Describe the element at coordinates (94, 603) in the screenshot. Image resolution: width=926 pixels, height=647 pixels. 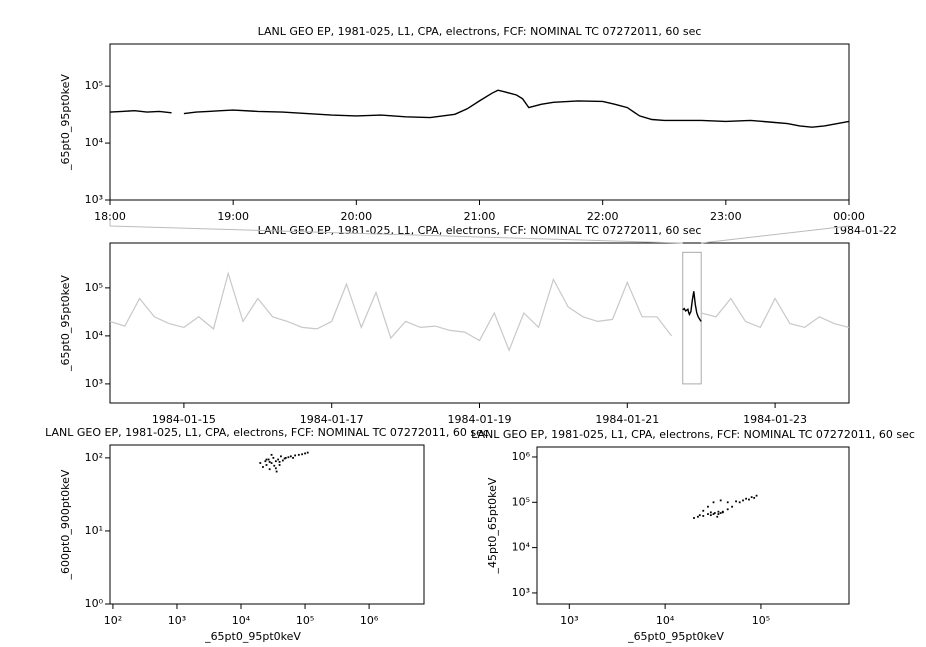
I see `y-tick-label: 10⁰` at that location.